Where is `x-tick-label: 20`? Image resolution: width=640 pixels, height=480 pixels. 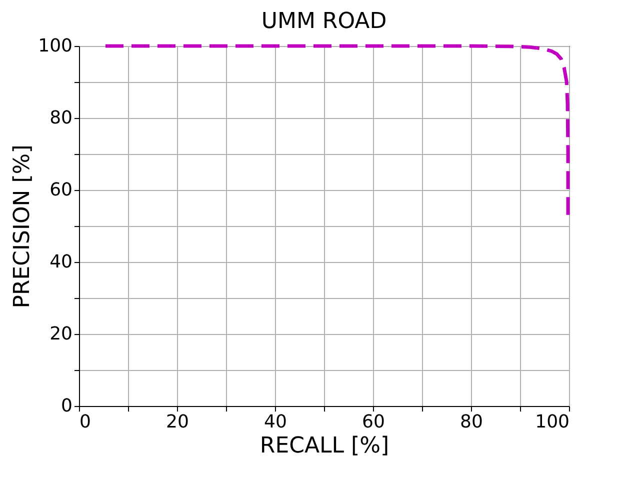 x-tick-label: 20 is located at coordinates (177, 422).